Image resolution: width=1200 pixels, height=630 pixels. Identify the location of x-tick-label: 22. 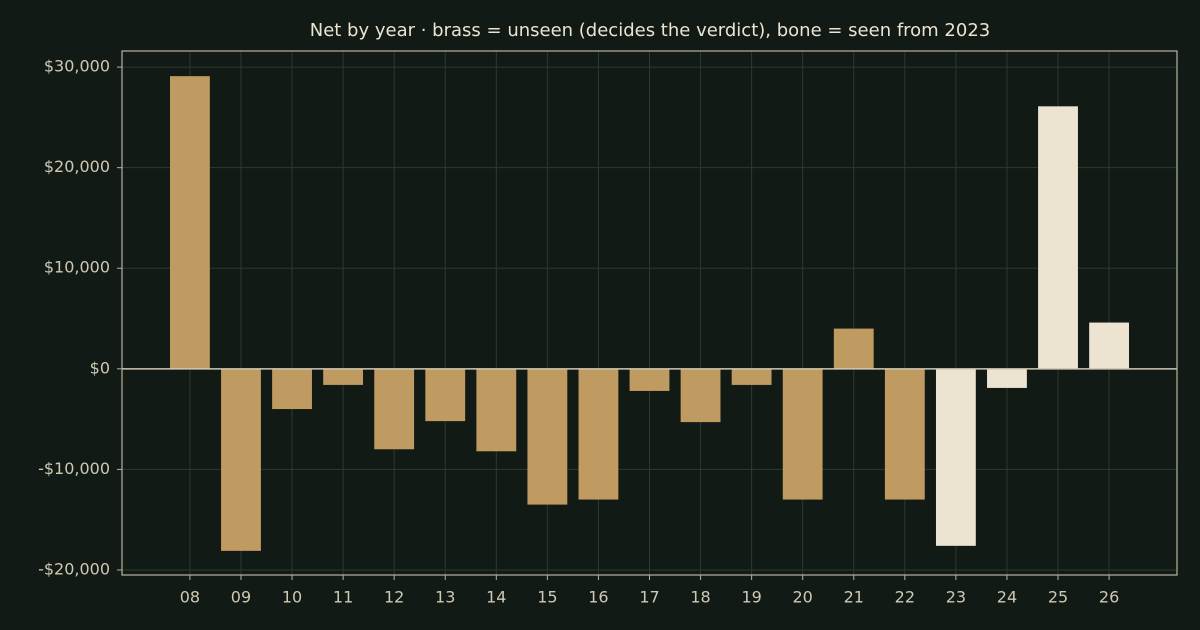
(905, 597).